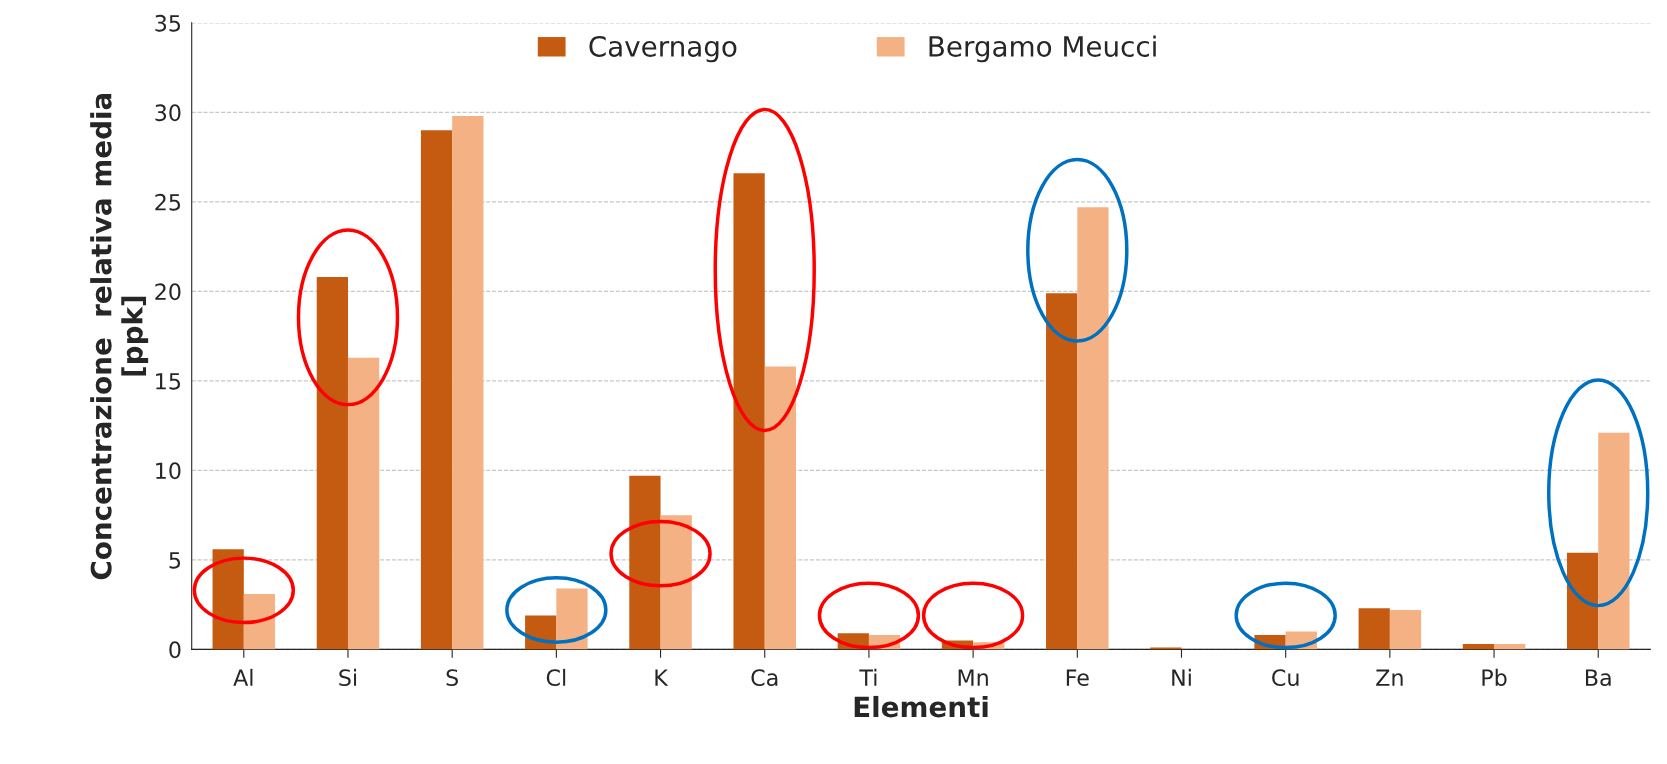 The height and width of the screenshot is (764, 1667). Describe the element at coordinates (662, 677) in the screenshot. I see `x-tick-label: K` at that location.